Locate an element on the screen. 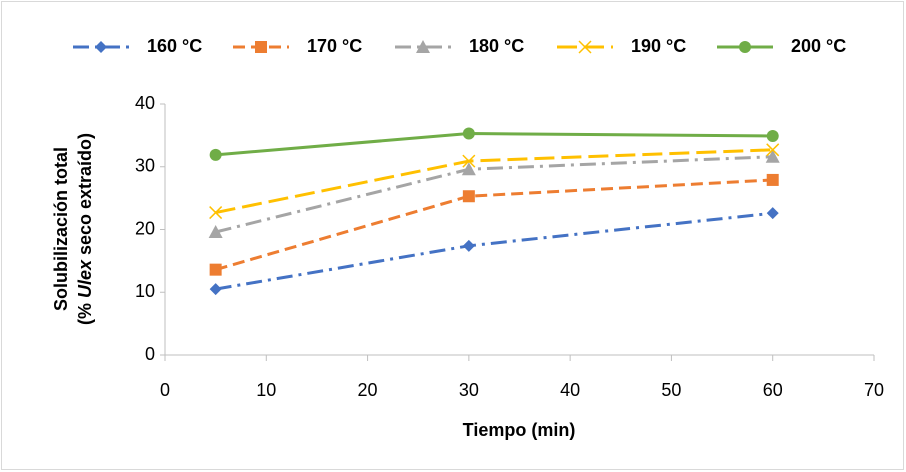 This screenshot has height=472, width=906. x-axis-label: Tiempo (min) is located at coordinates (519, 430).